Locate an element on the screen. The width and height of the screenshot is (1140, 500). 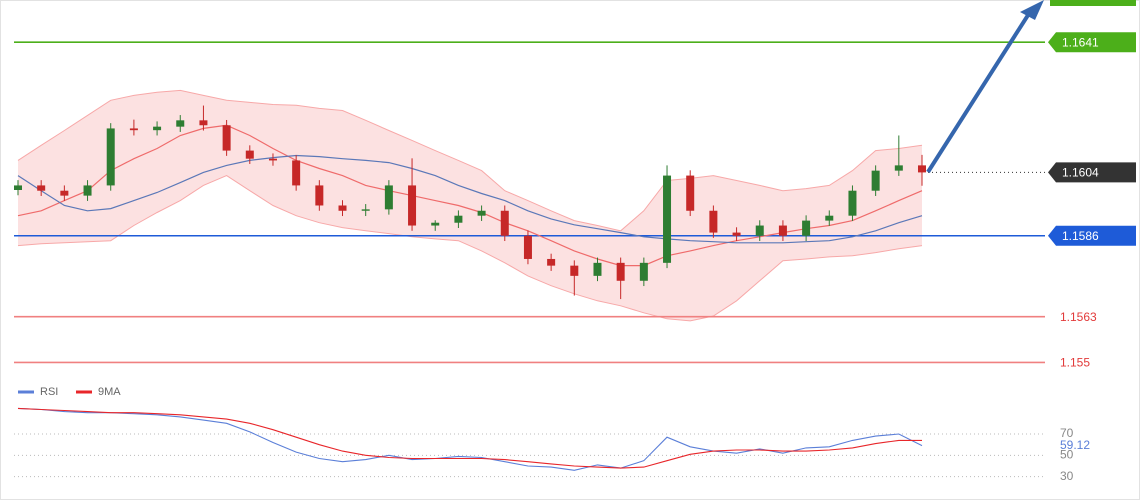
arrow-head is located at coordinates (1032, 10).